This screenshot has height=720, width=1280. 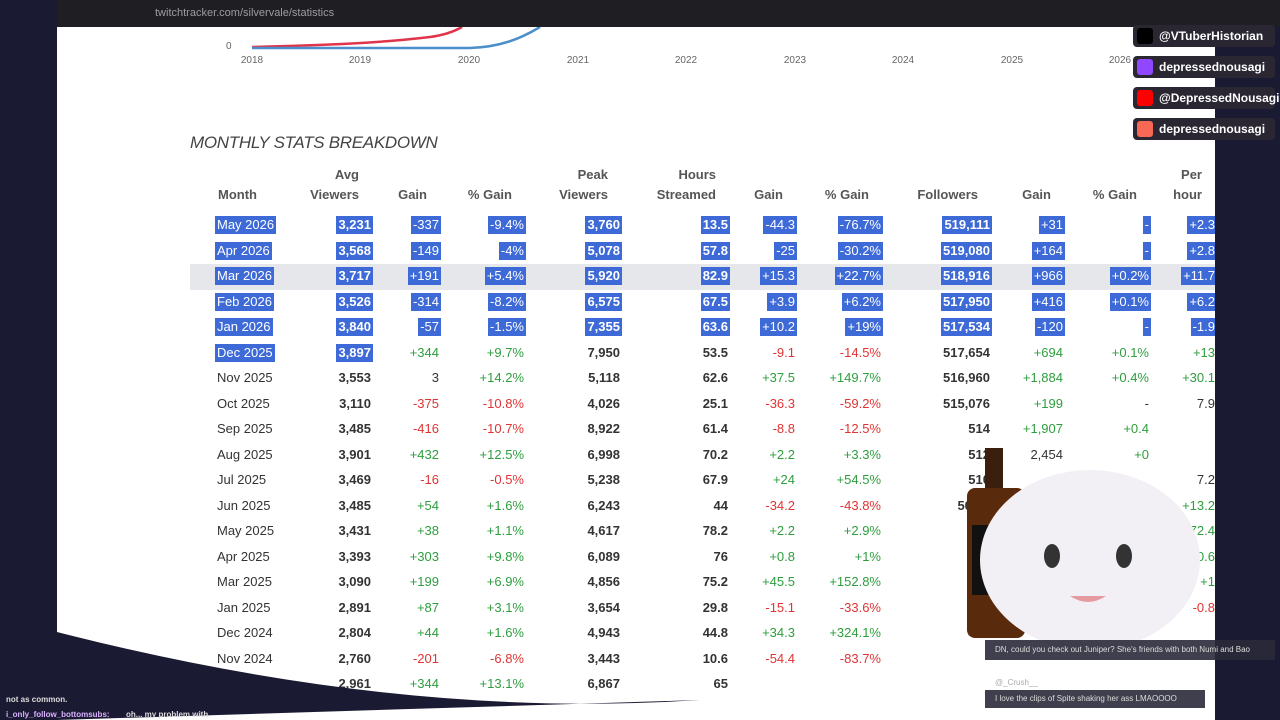 I want to click on table-cell: 10.6, so click(x=715, y=658).